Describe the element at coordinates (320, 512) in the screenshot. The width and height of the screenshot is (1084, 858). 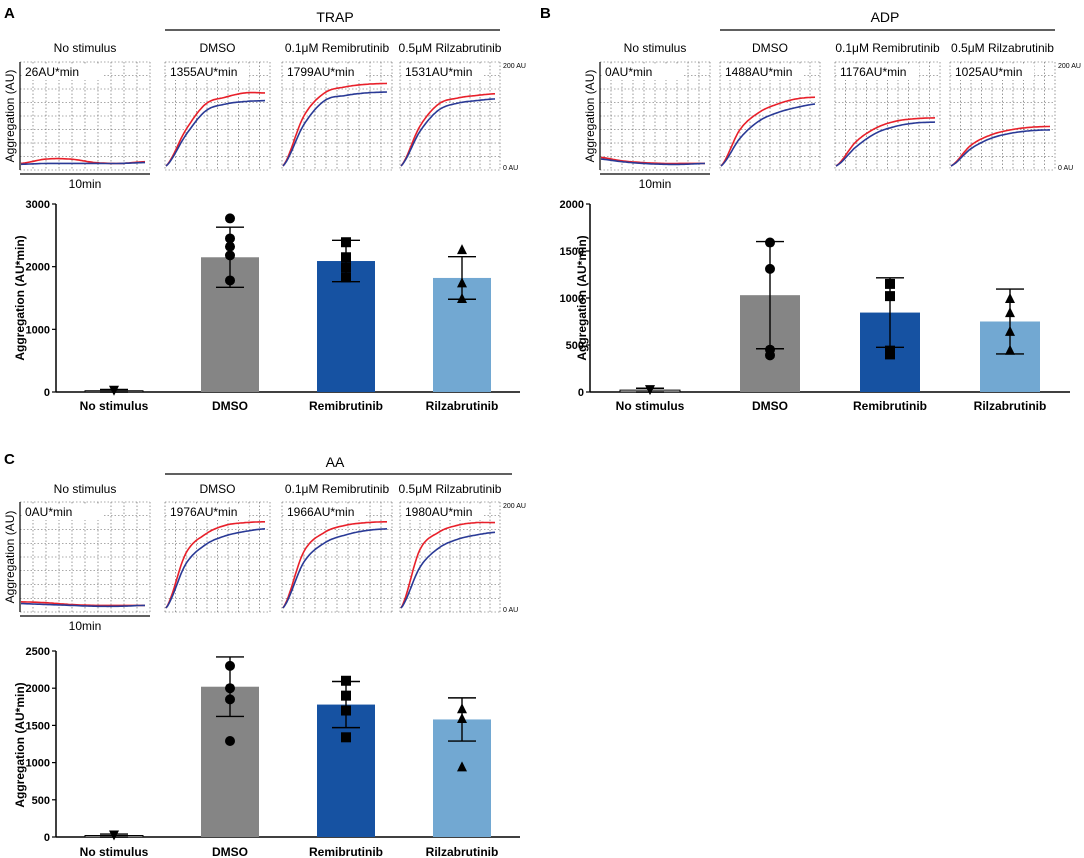
I see `auc-label: 1966AU*min` at that location.